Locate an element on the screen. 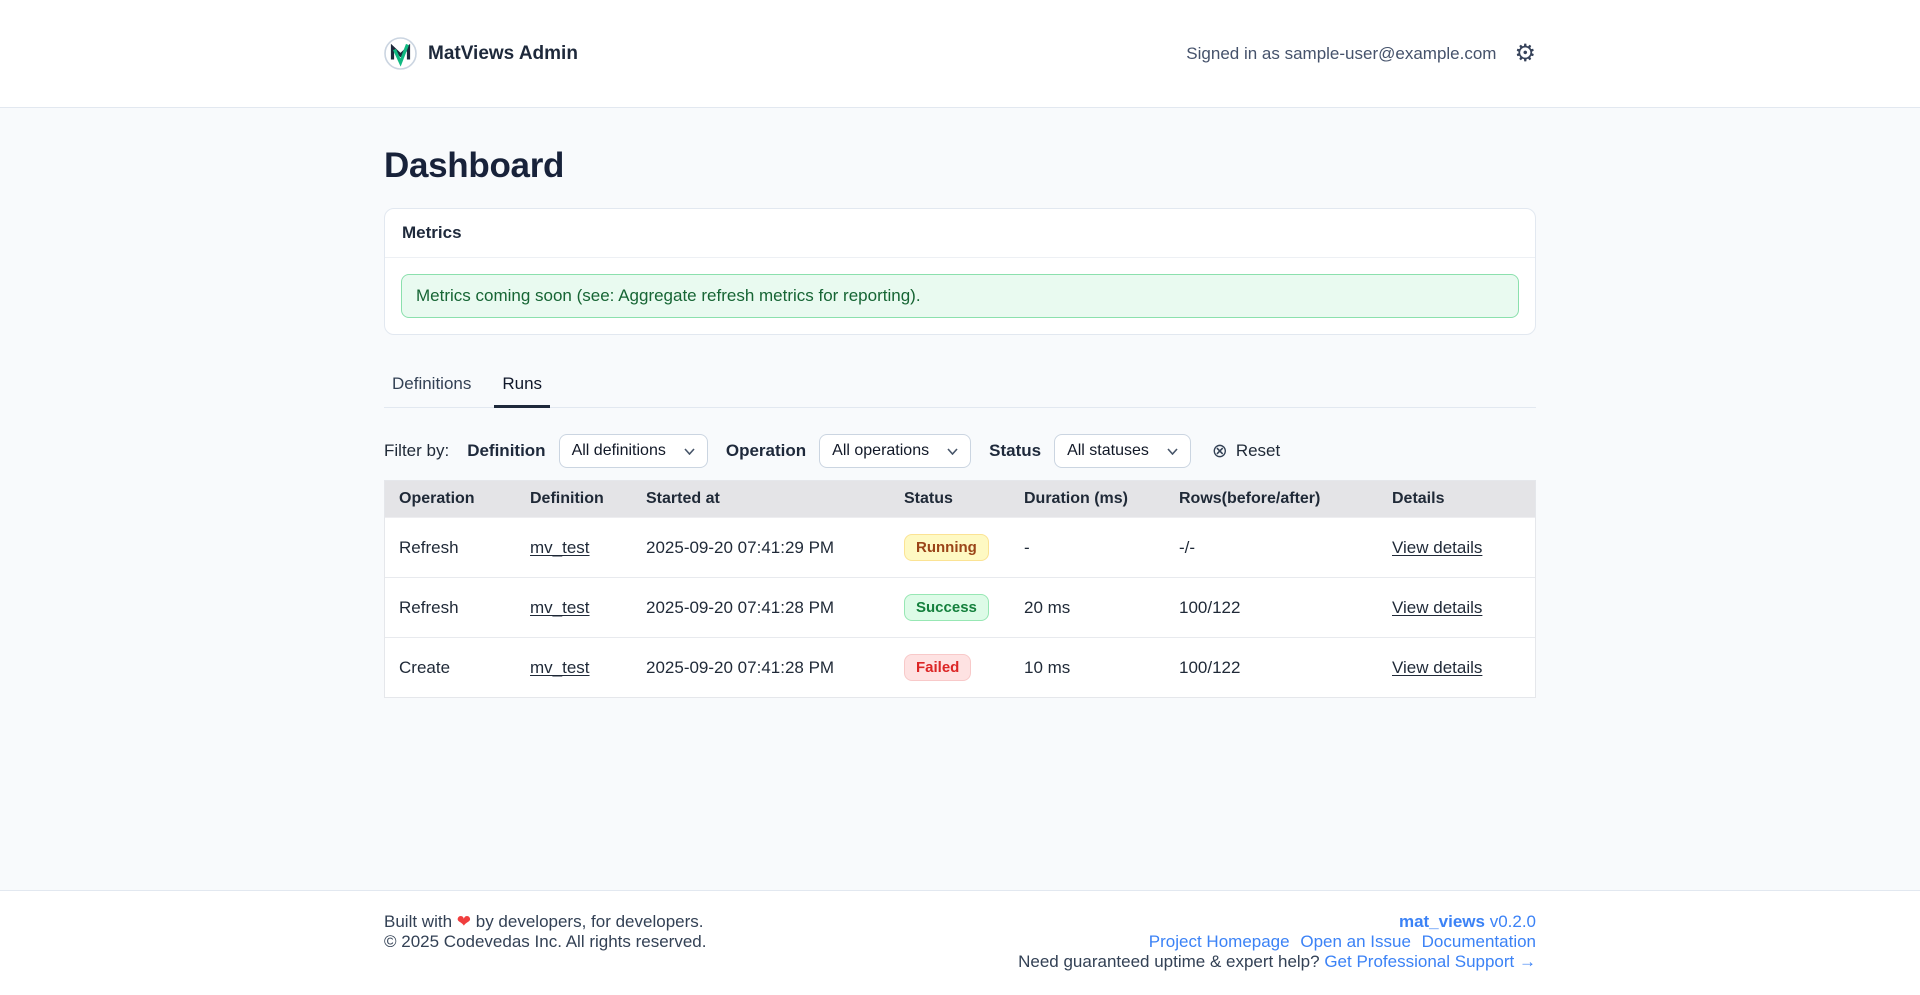 The width and height of the screenshot is (1920, 995). filter-by-label: Filter by: is located at coordinates (417, 451).